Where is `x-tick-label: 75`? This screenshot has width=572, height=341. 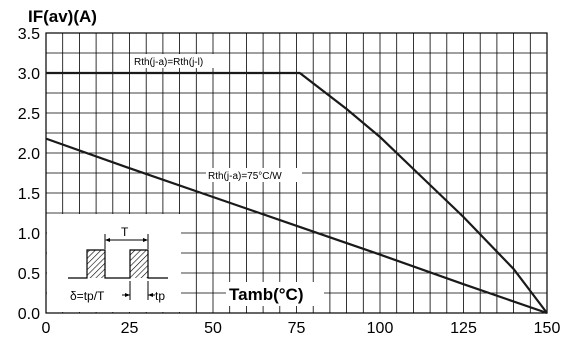
x-tick-label: 75 is located at coordinates (297, 328).